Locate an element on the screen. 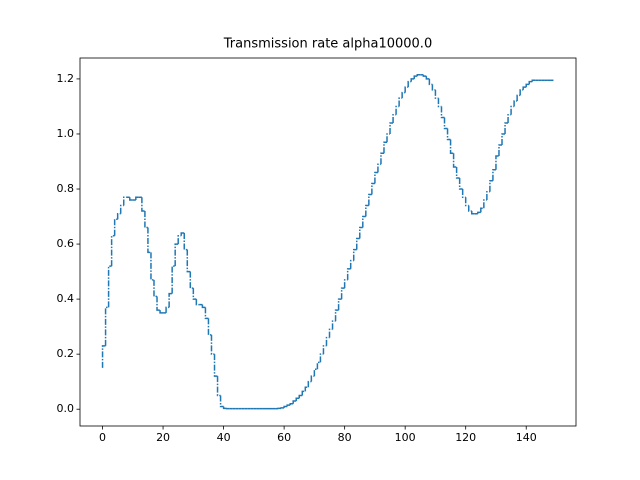 This screenshot has width=640, height=480. x-tick-label: 80 is located at coordinates (345, 437).